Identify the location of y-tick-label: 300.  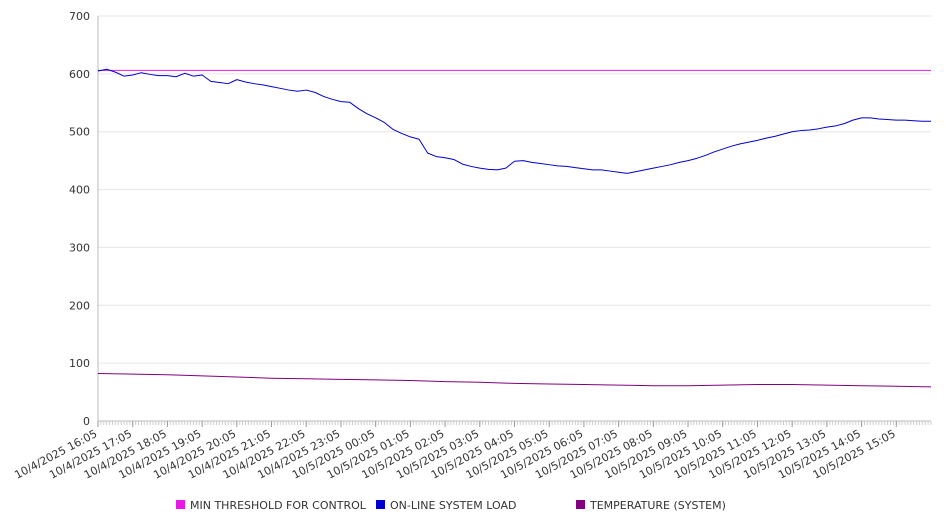
(79, 247).